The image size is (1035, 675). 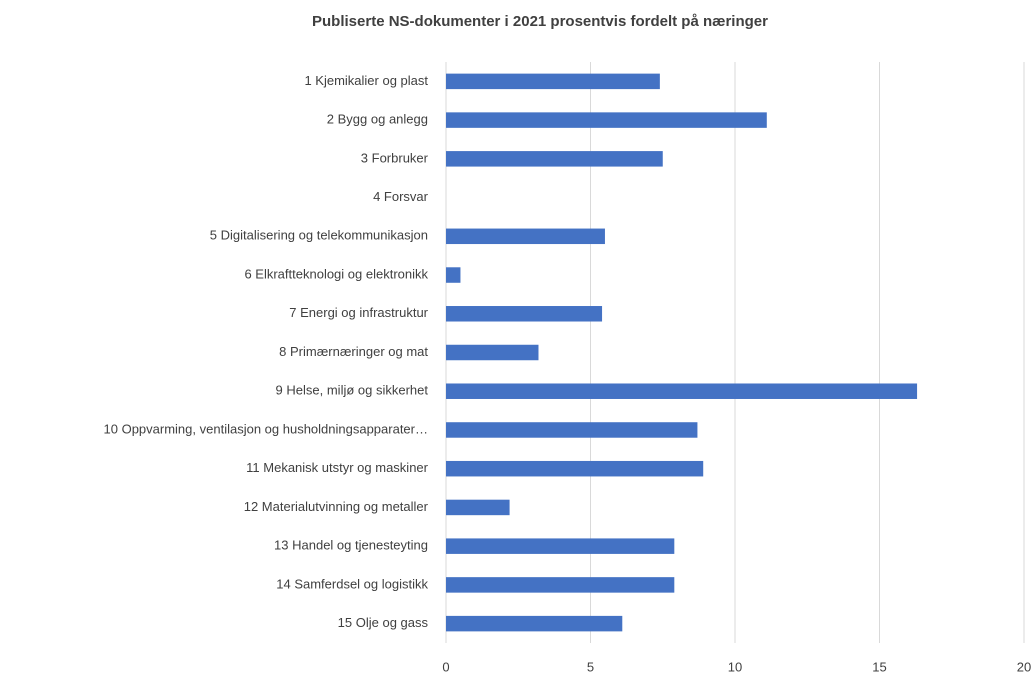 What do you see at coordinates (879, 666) in the screenshot?
I see `x-tick-label: 15` at bounding box center [879, 666].